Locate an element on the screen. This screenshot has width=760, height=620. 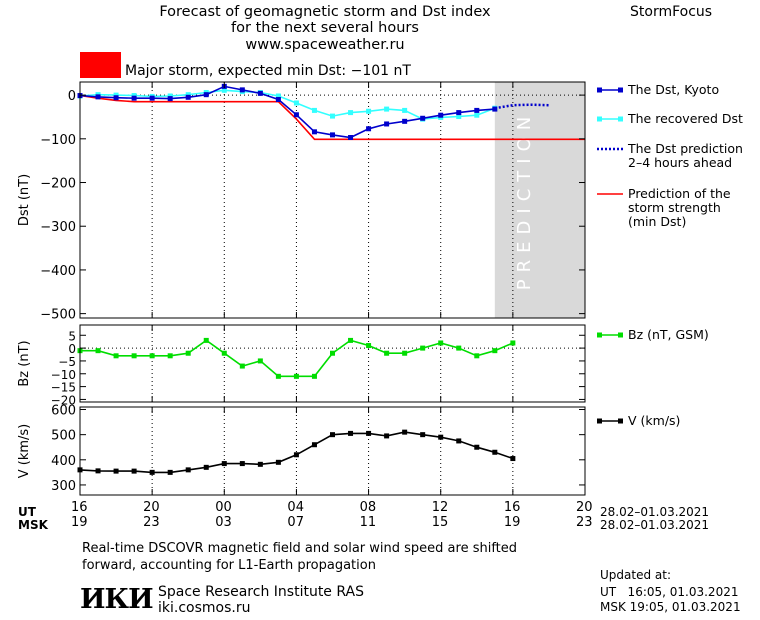
msk-tick-label: 19 is located at coordinates (79, 522).